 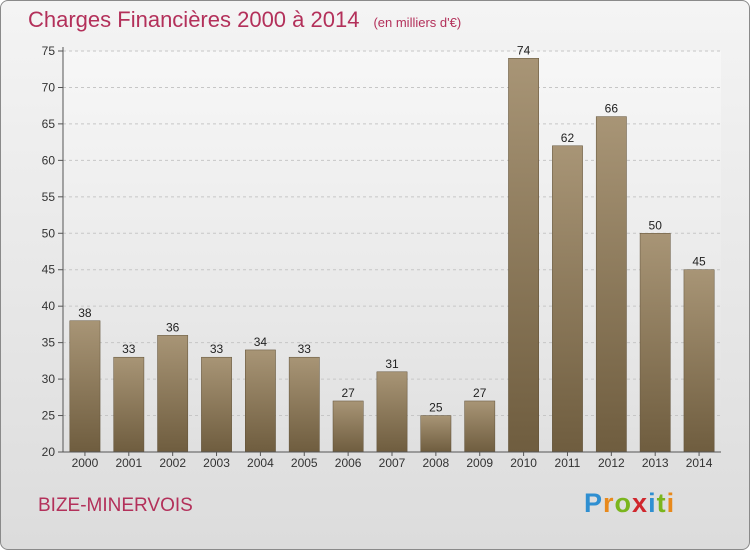 I want to click on bar-2005, so click(x=304, y=404).